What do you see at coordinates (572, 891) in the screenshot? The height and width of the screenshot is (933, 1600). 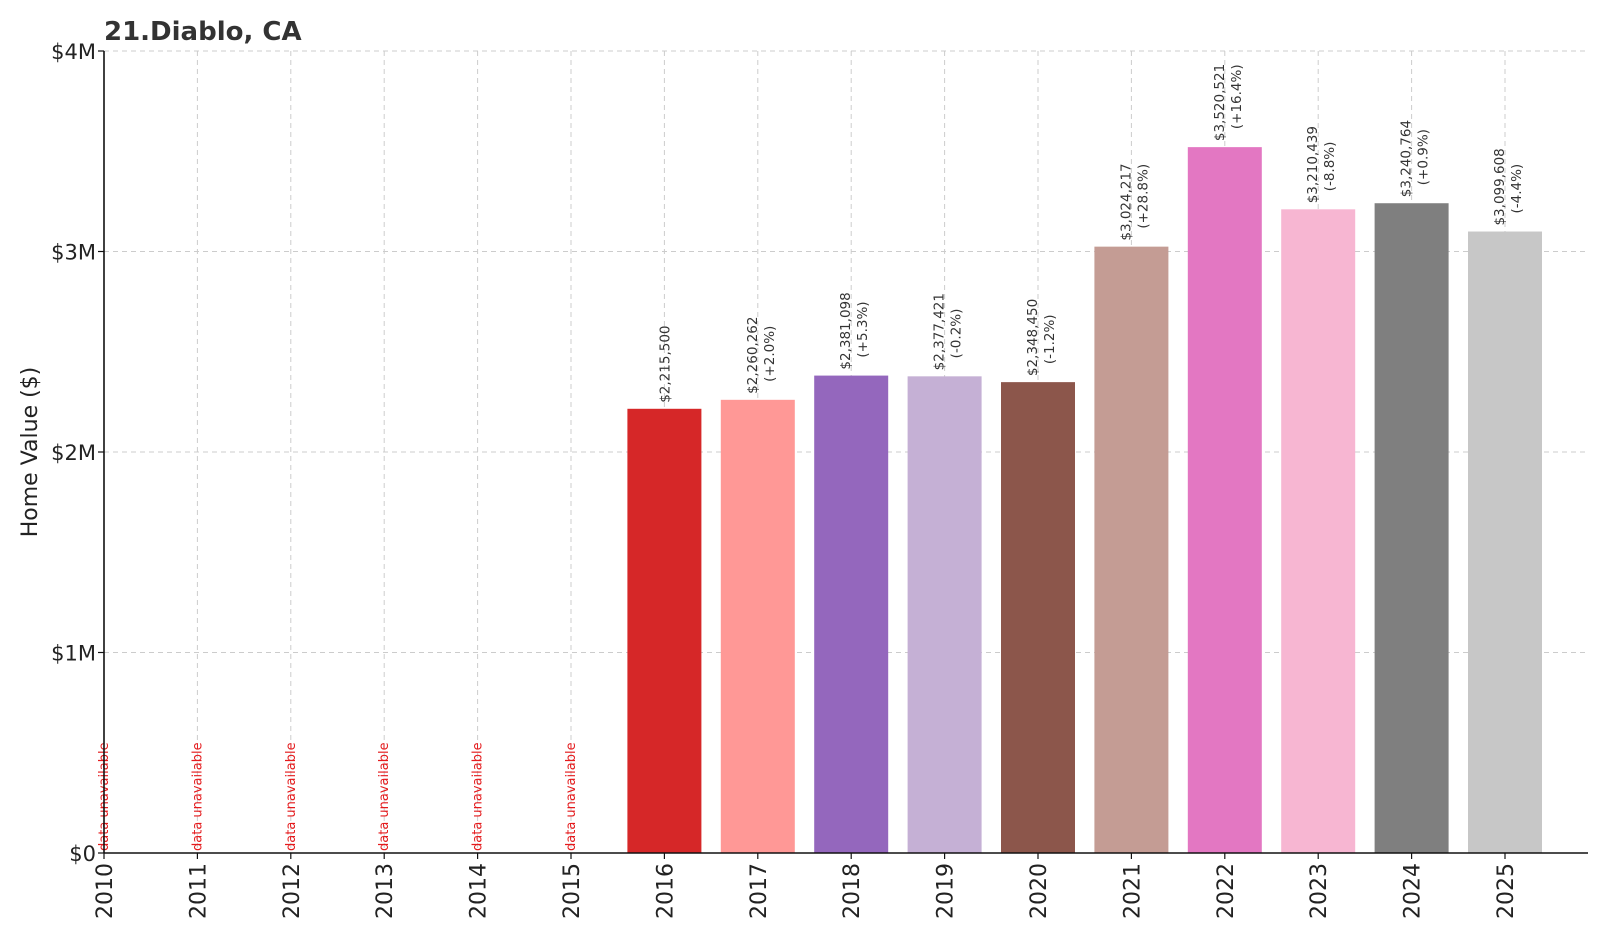 I see `x-tick-label: 2015` at bounding box center [572, 891].